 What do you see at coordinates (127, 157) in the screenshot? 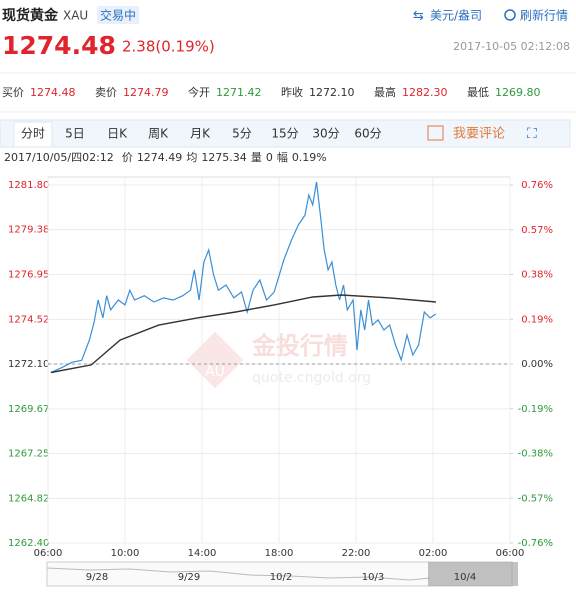
I see `info-item: 价` at bounding box center [127, 157].